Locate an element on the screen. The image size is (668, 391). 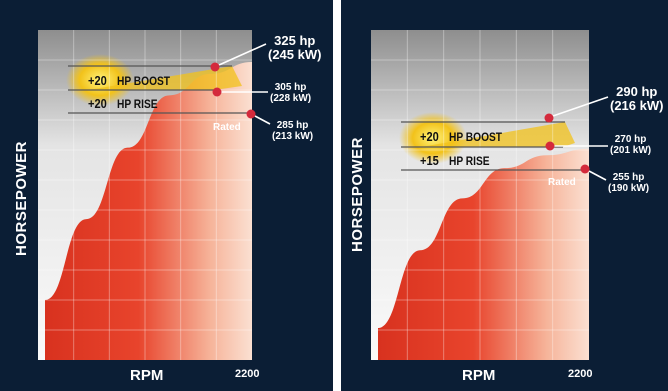
rated-hp-callout: 285 hp (213 kW) is located at coordinates (293, 131).